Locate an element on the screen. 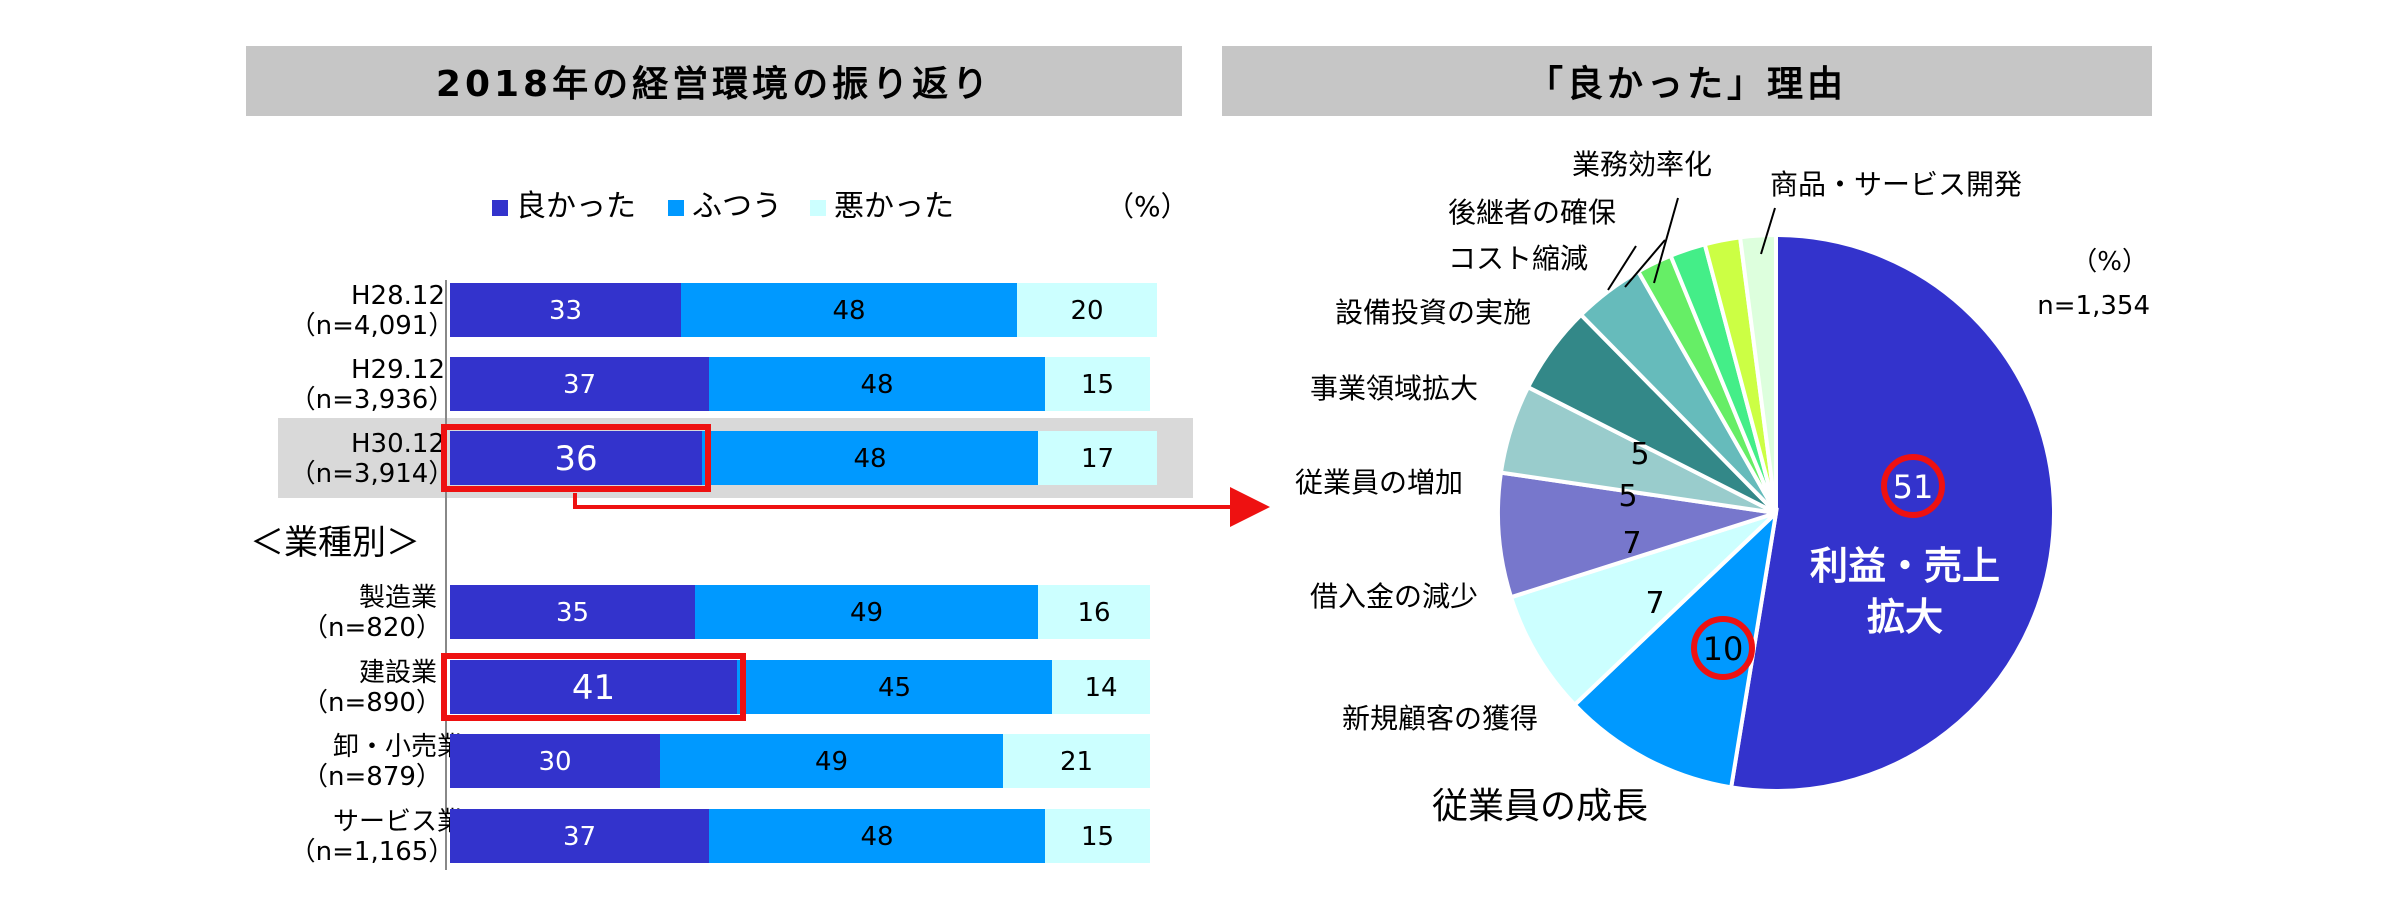 The height and width of the screenshot is (920, 2392). pie-slice-label: 商品・サービス開発 is located at coordinates (1896, 184).